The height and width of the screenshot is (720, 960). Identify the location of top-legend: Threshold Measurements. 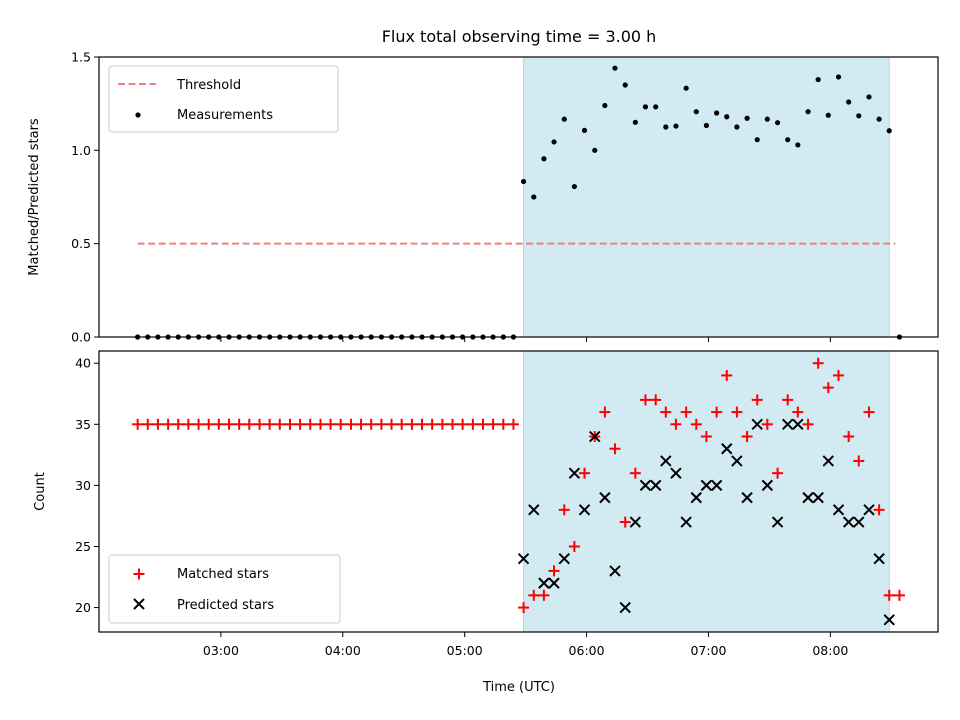
(223, 99).